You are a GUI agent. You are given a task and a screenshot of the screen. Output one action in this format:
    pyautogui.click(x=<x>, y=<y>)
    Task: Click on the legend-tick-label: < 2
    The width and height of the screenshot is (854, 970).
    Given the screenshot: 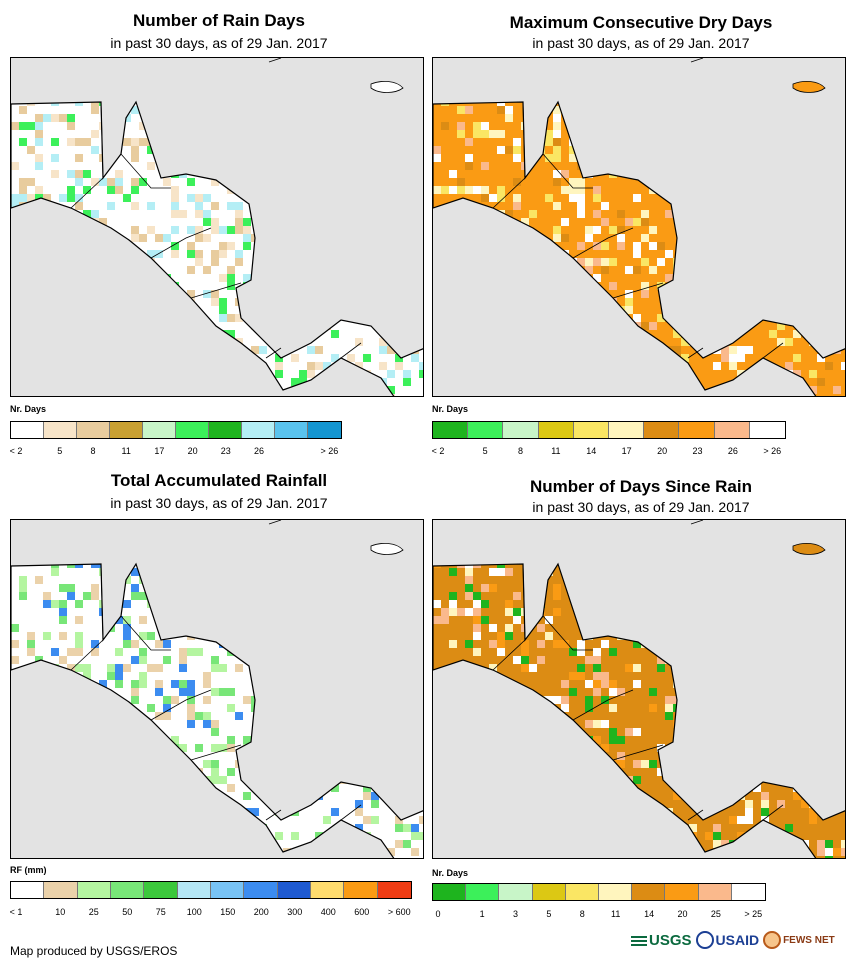 What is the action you would take?
    pyautogui.click(x=16, y=451)
    